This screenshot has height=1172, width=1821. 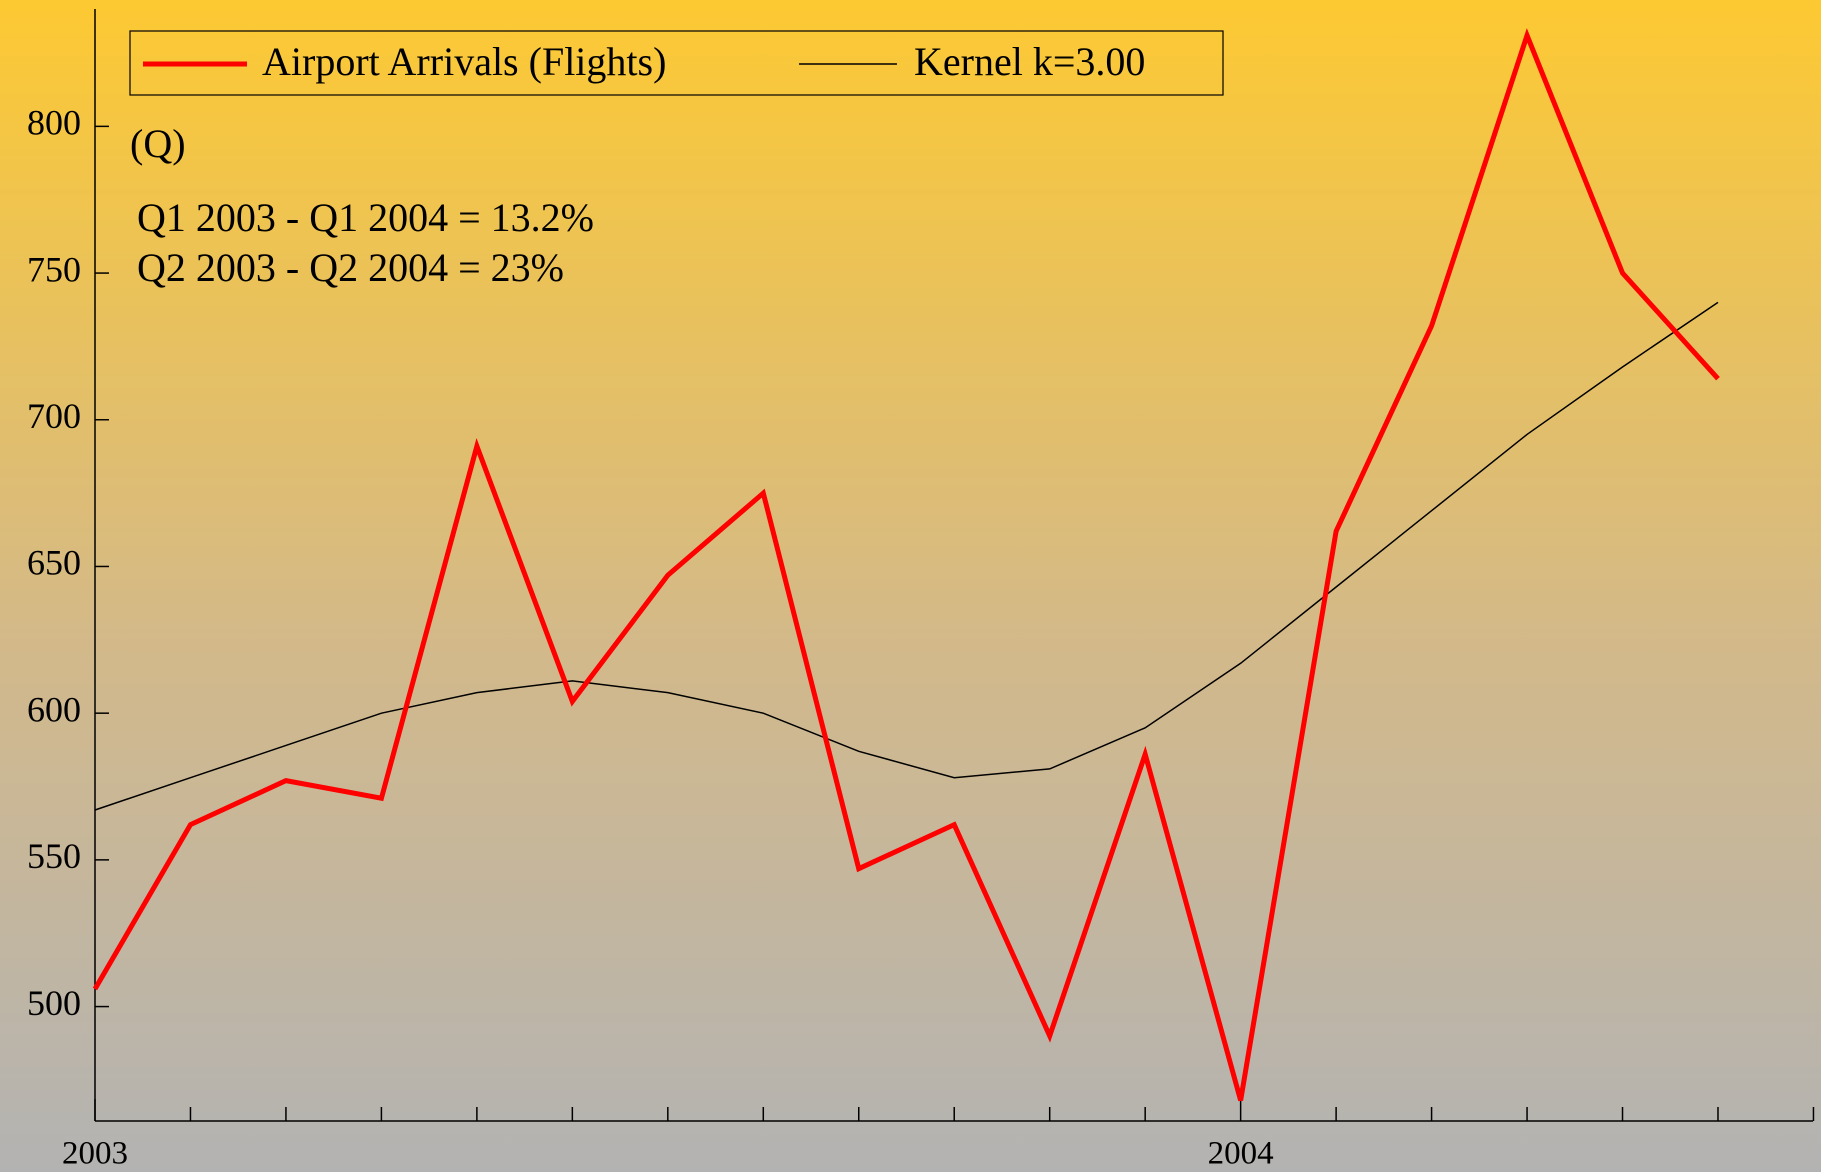 I want to click on x-tick-label: 2004, so click(x=1241, y=1154).